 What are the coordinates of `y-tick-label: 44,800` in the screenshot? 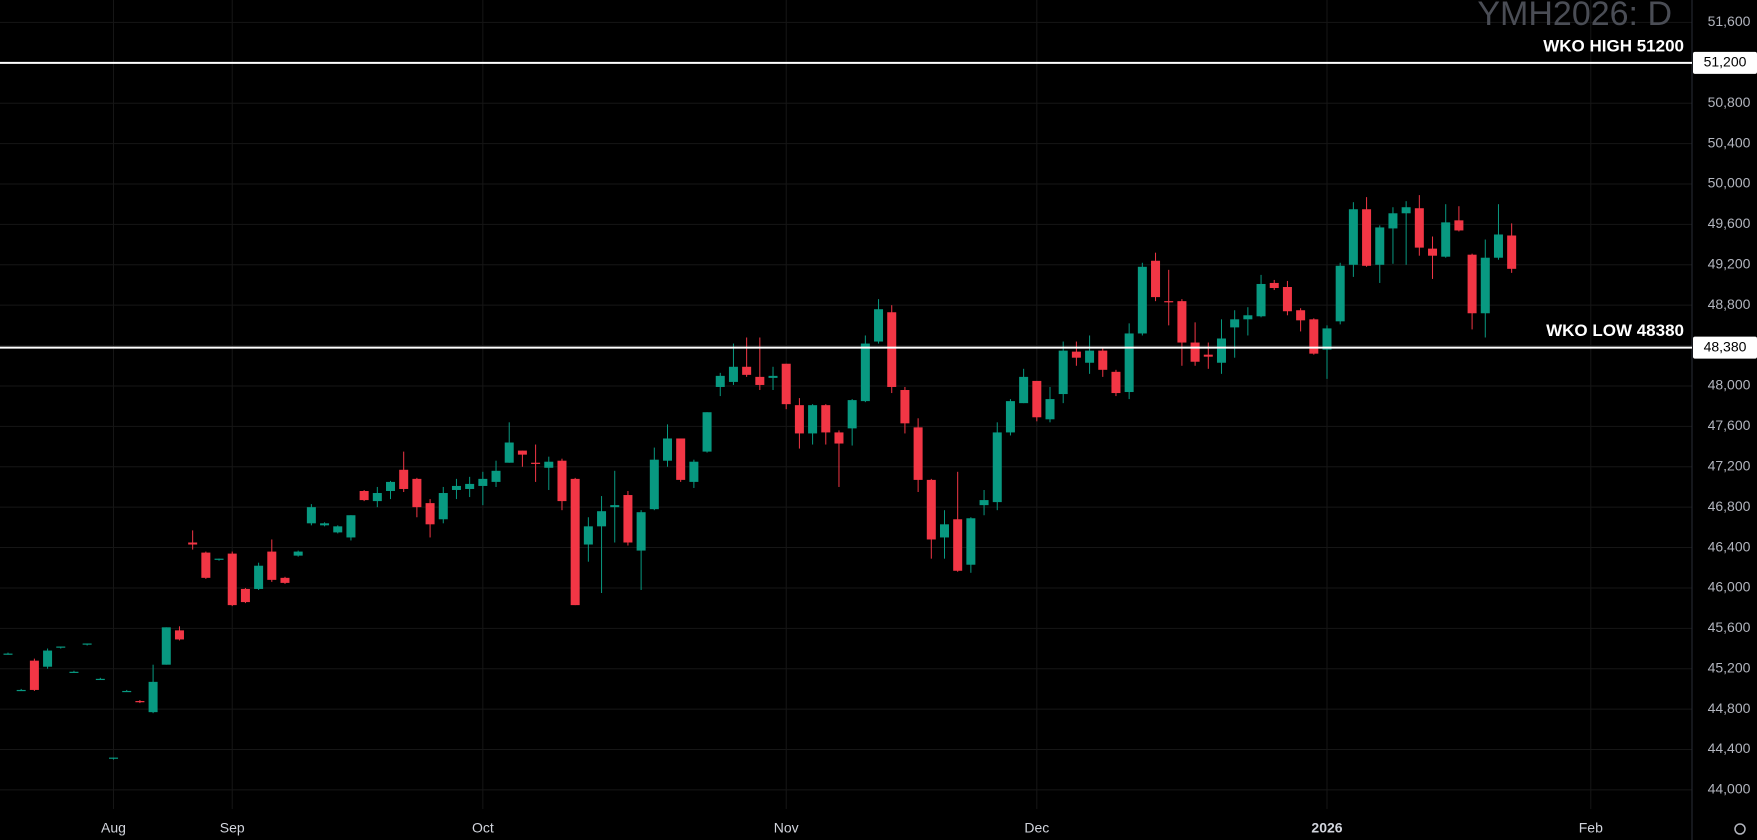 It's located at (1729, 708).